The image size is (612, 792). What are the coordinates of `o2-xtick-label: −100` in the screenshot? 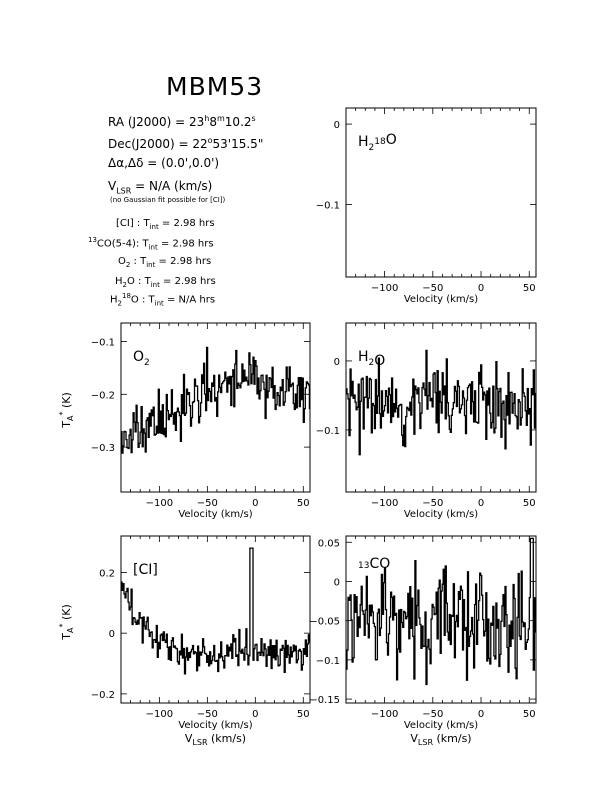 It's located at (159, 503).